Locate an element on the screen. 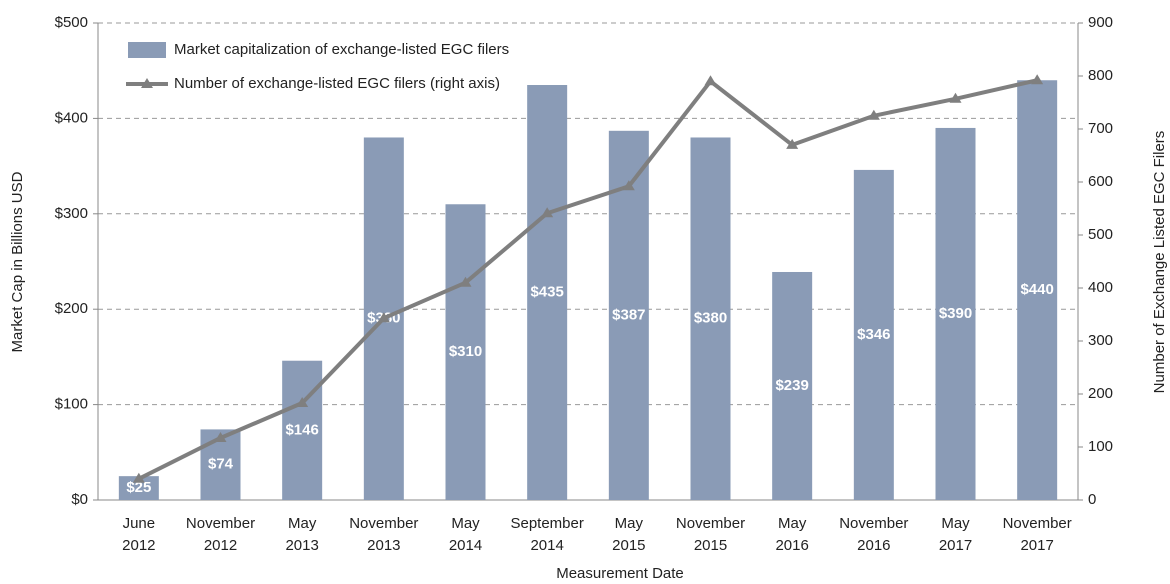  x-tick-label: May 2014 is located at coordinates (465, 534).